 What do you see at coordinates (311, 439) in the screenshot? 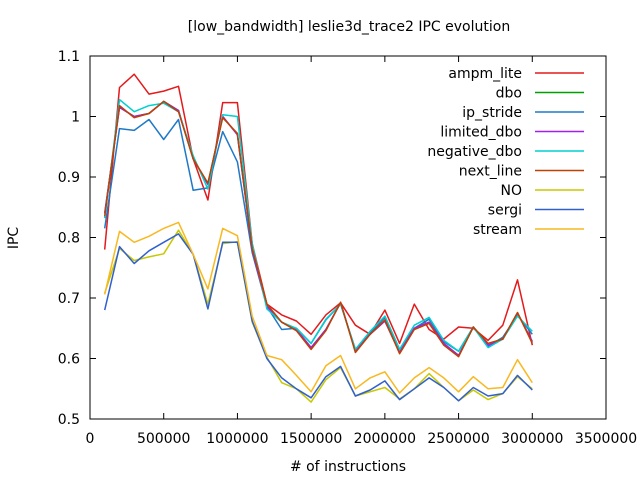
I see `x-tick-label: 1500000` at bounding box center [311, 439].